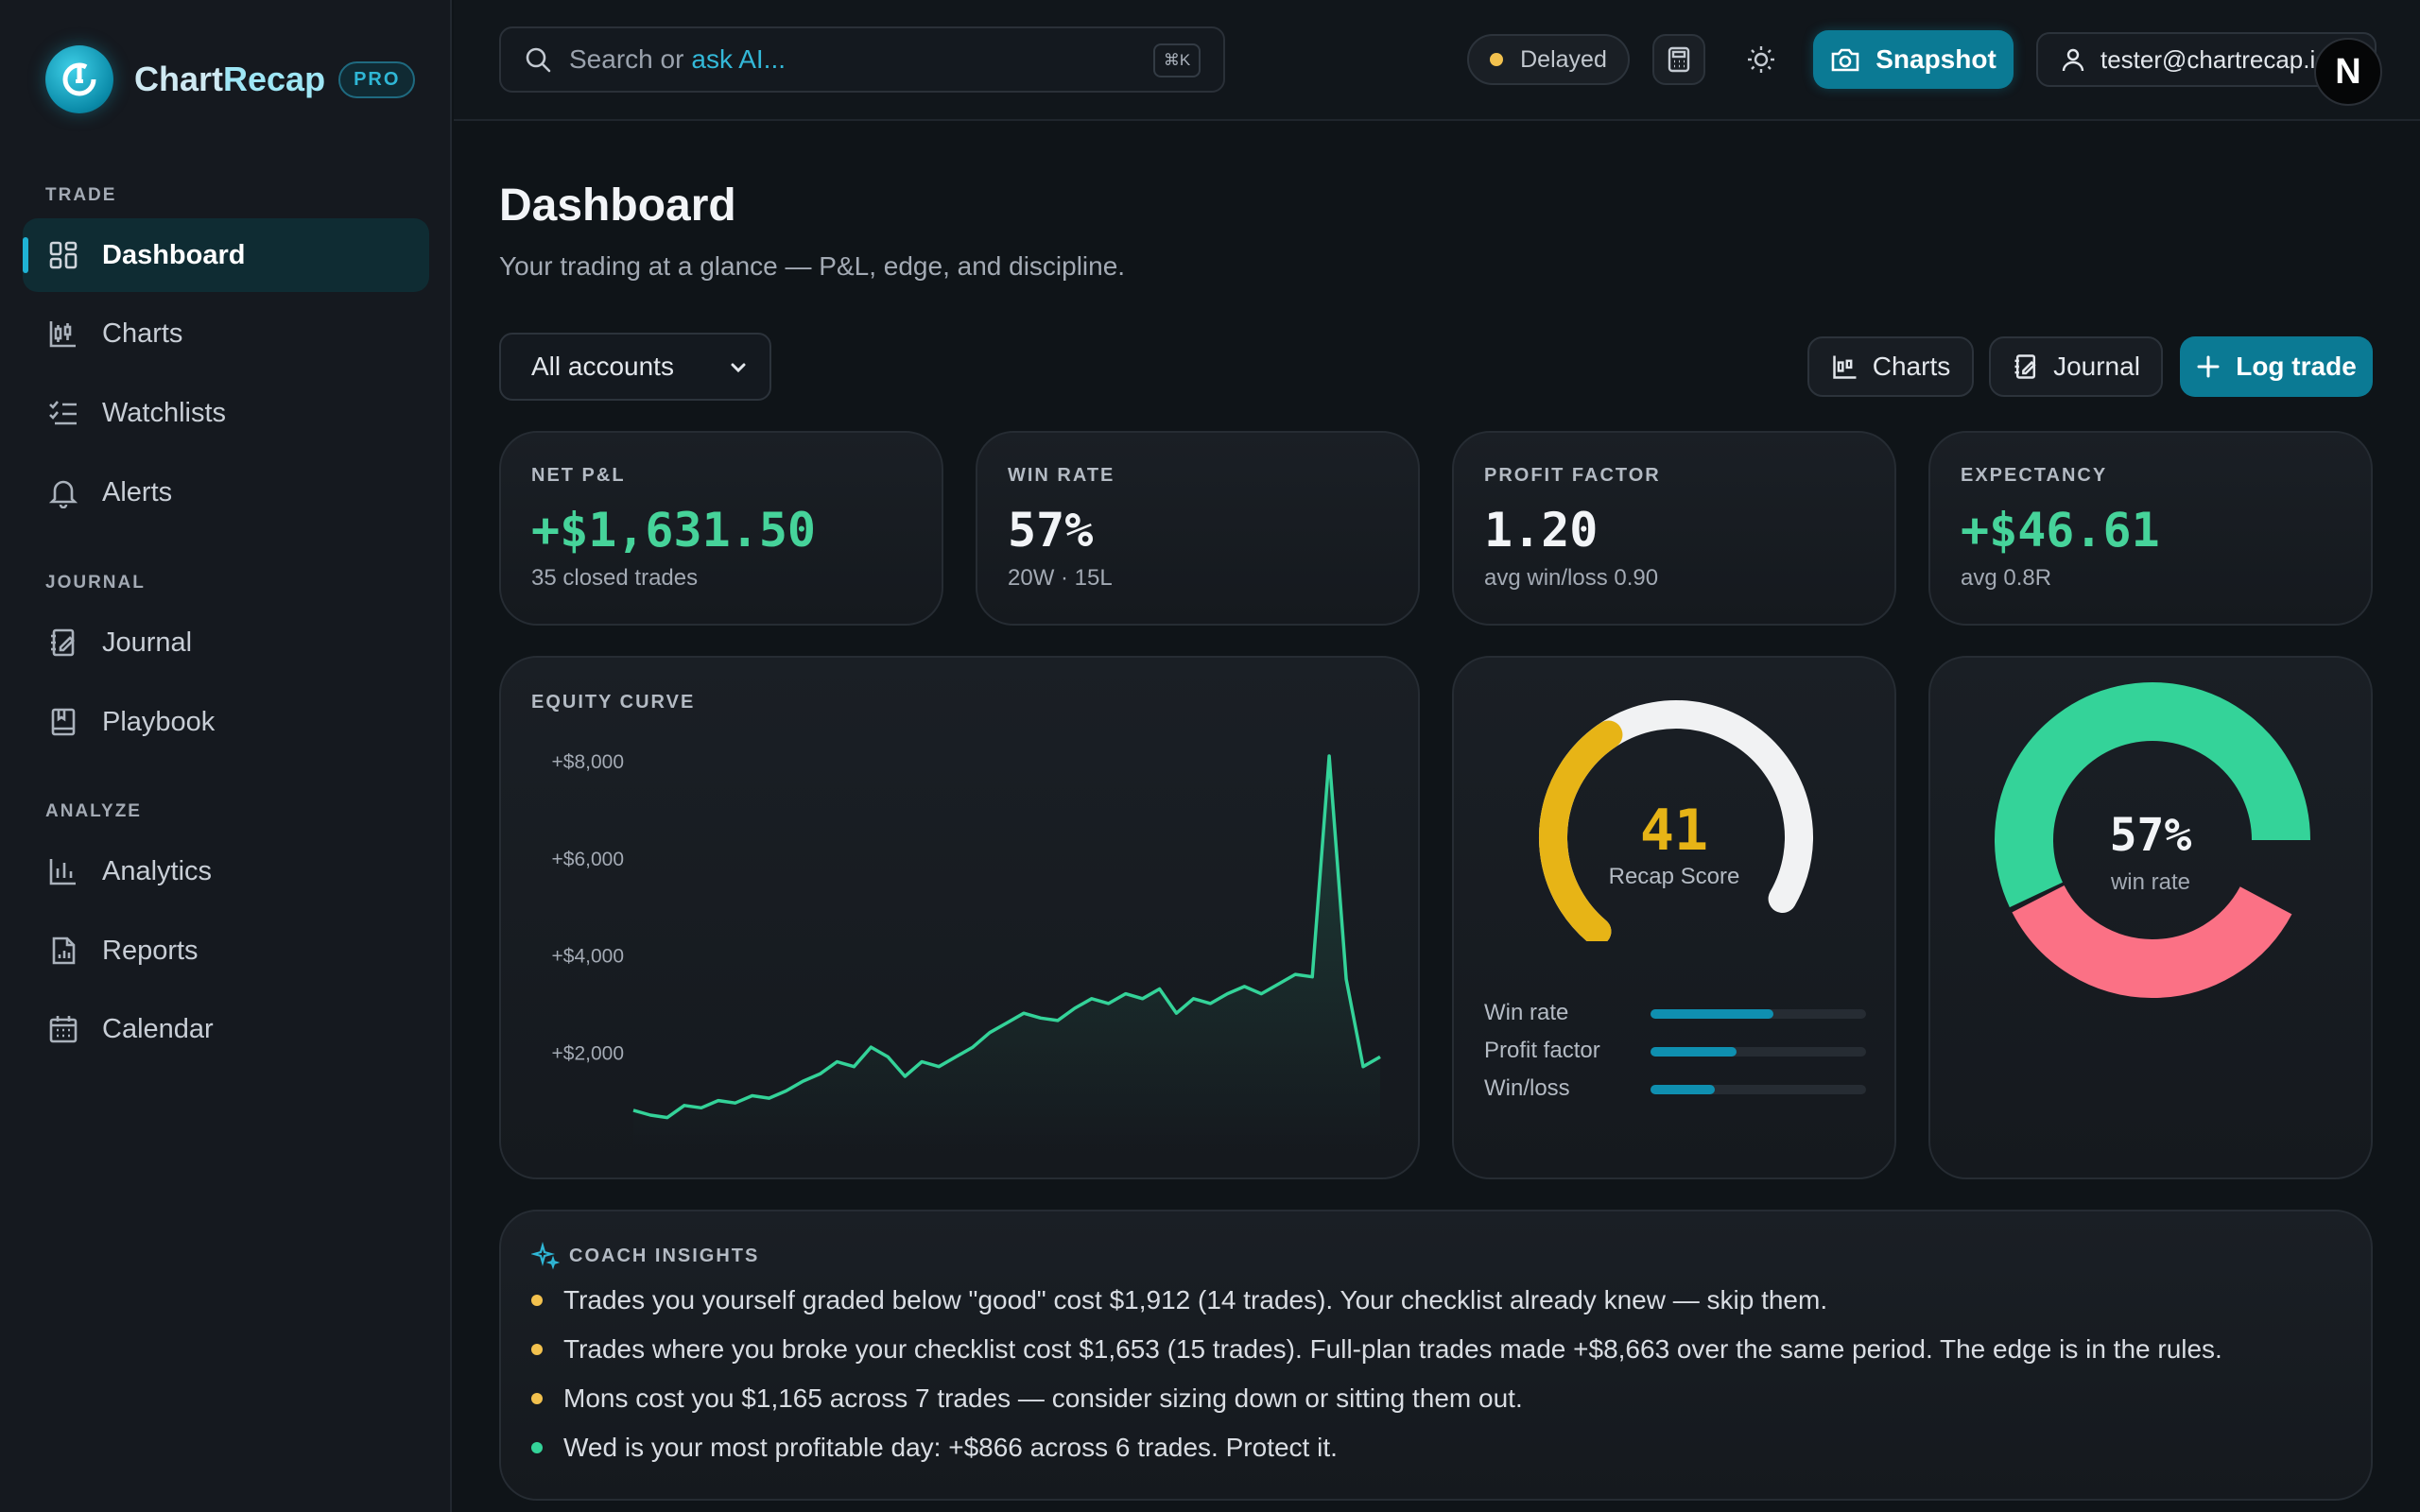 This screenshot has width=2420, height=1512. I want to click on avatar: N, so click(2348, 72).